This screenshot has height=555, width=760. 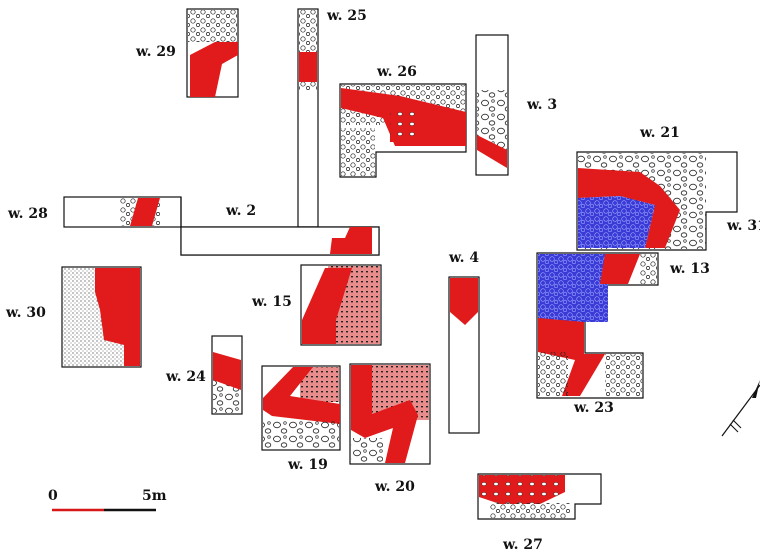 What do you see at coordinates (316, 305) in the screenshot?
I see `trench-w15: w. 15` at bounding box center [316, 305].